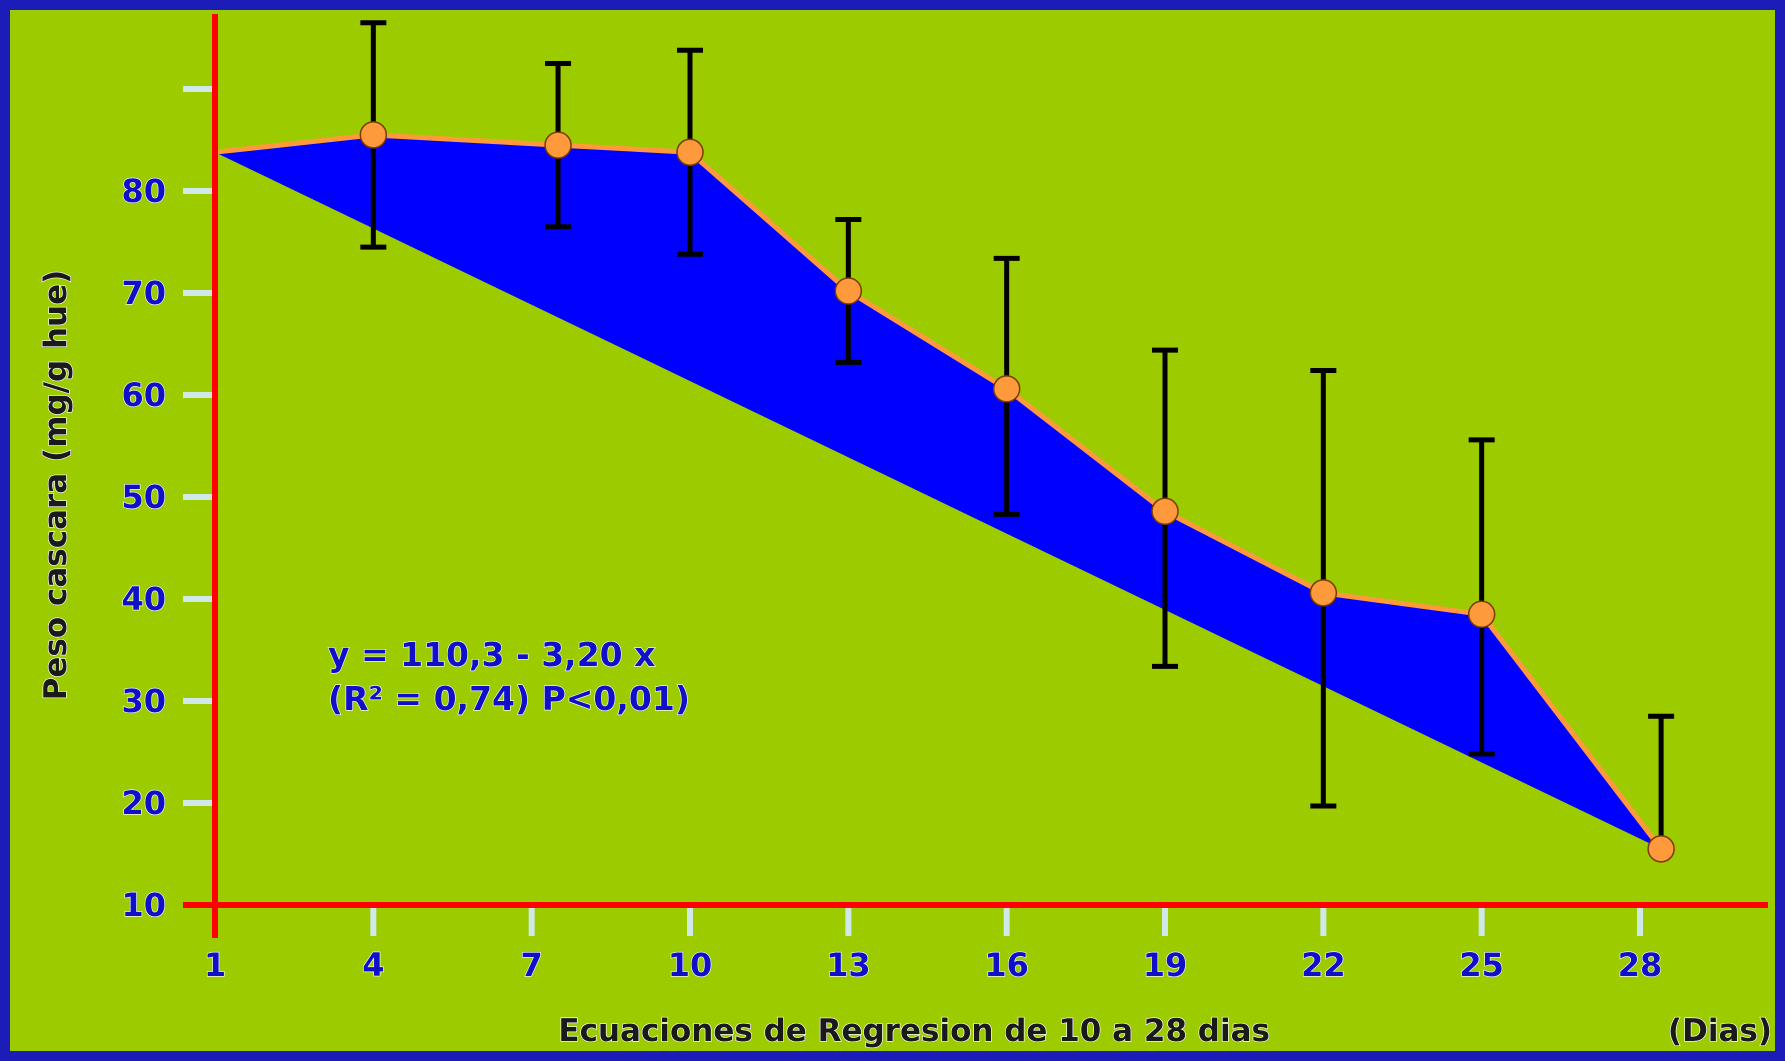  Describe the element at coordinates (56, 485) in the screenshot. I see `y-axis-title: Peso cascara (mg/g hue)` at that location.